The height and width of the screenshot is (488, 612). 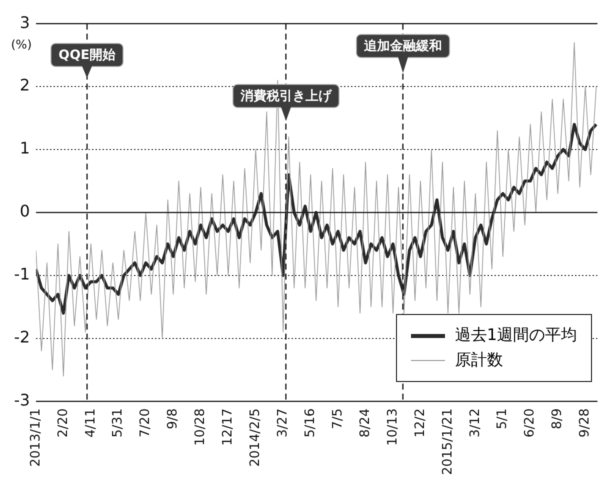 What do you see at coordinates (25, 211) in the screenshot?
I see `y-tick-label: 0` at bounding box center [25, 211].